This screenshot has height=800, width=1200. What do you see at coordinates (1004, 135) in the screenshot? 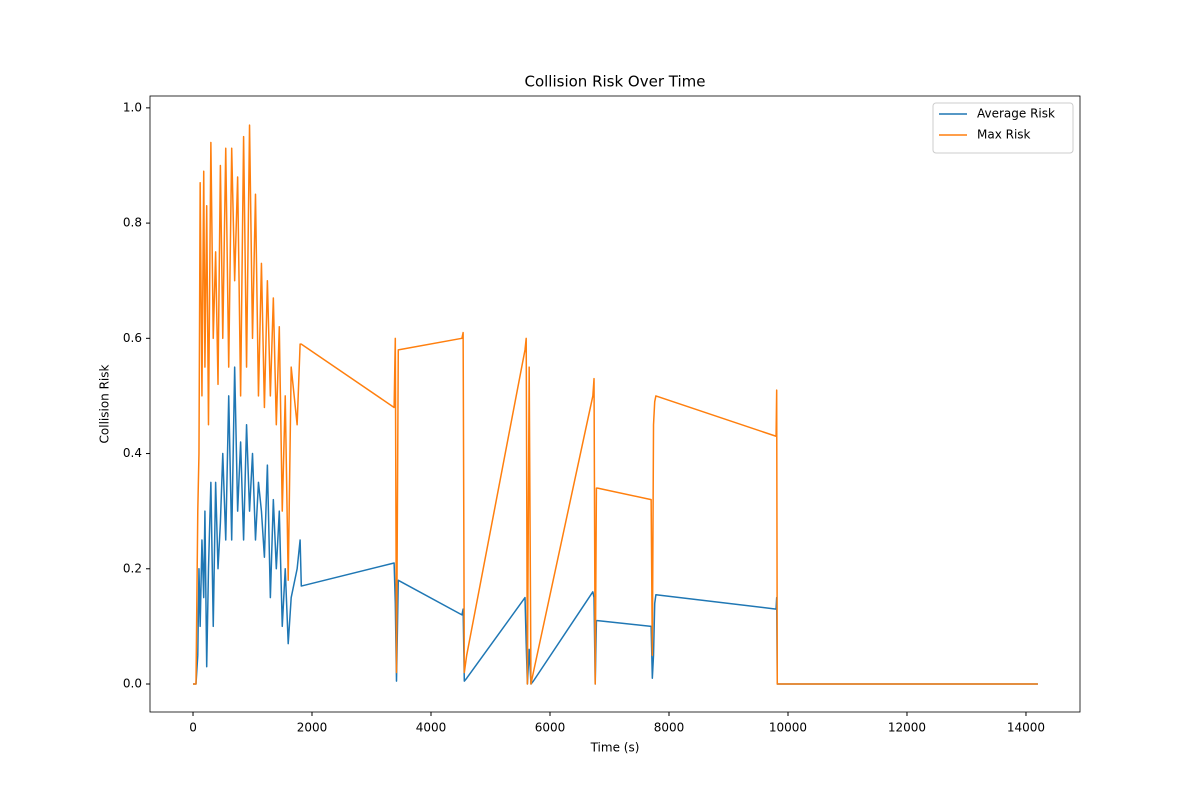
I see `legend-label: Max Risk` at bounding box center [1004, 135].